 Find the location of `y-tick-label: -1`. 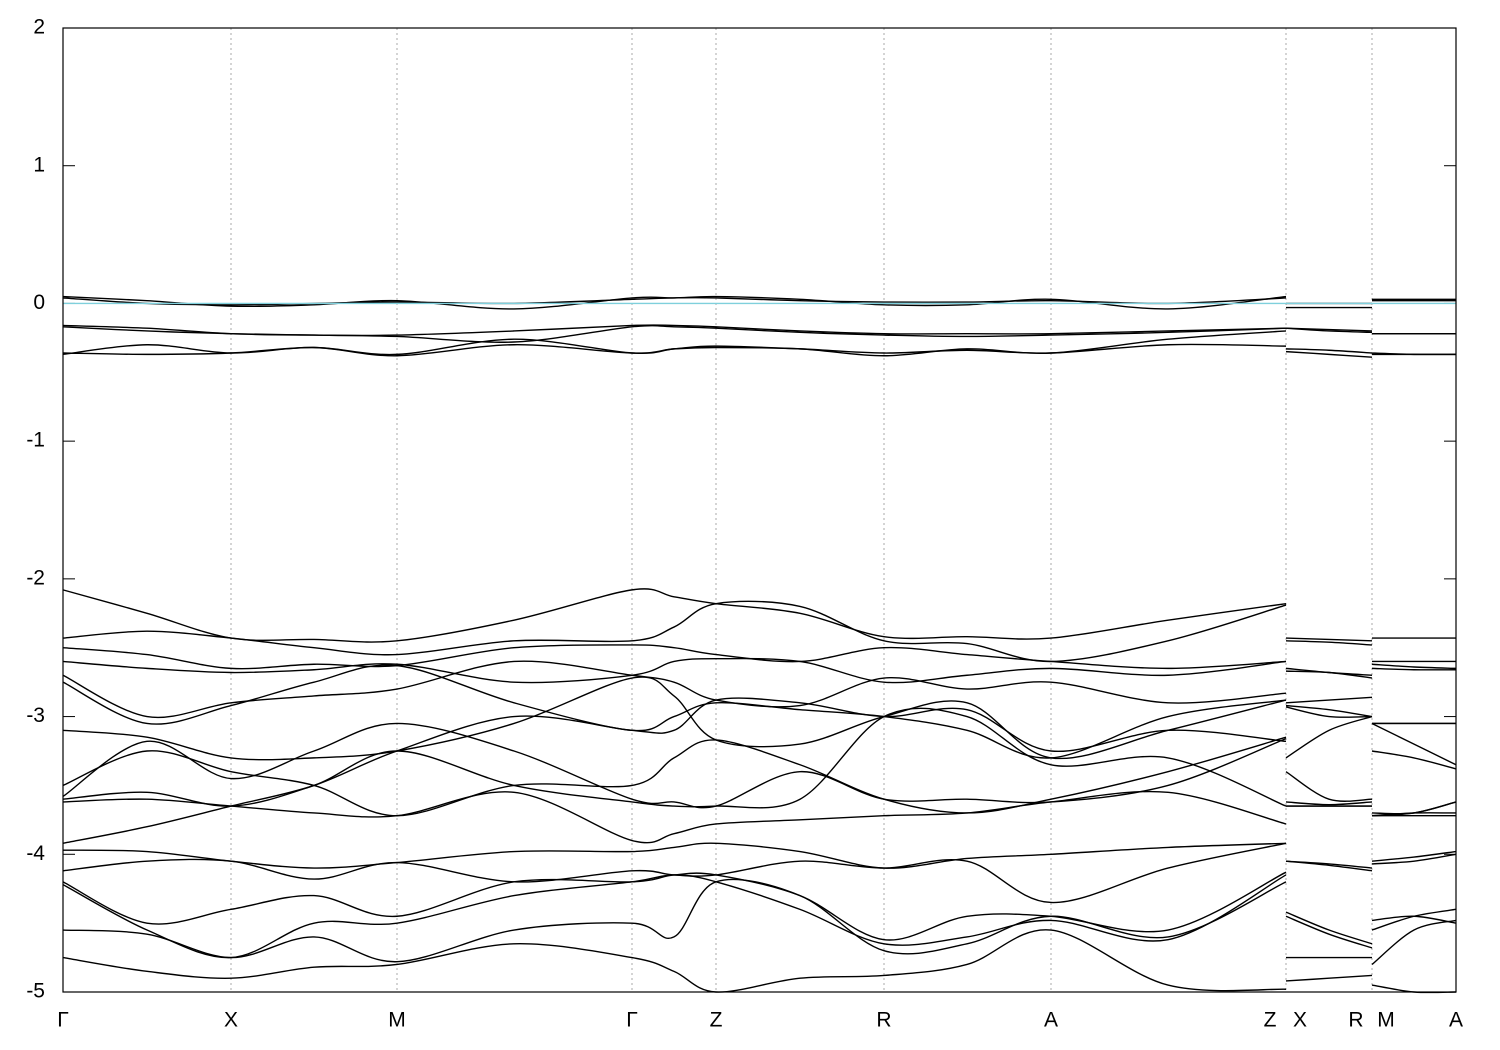

y-tick-label: -1 is located at coordinates (35, 440).